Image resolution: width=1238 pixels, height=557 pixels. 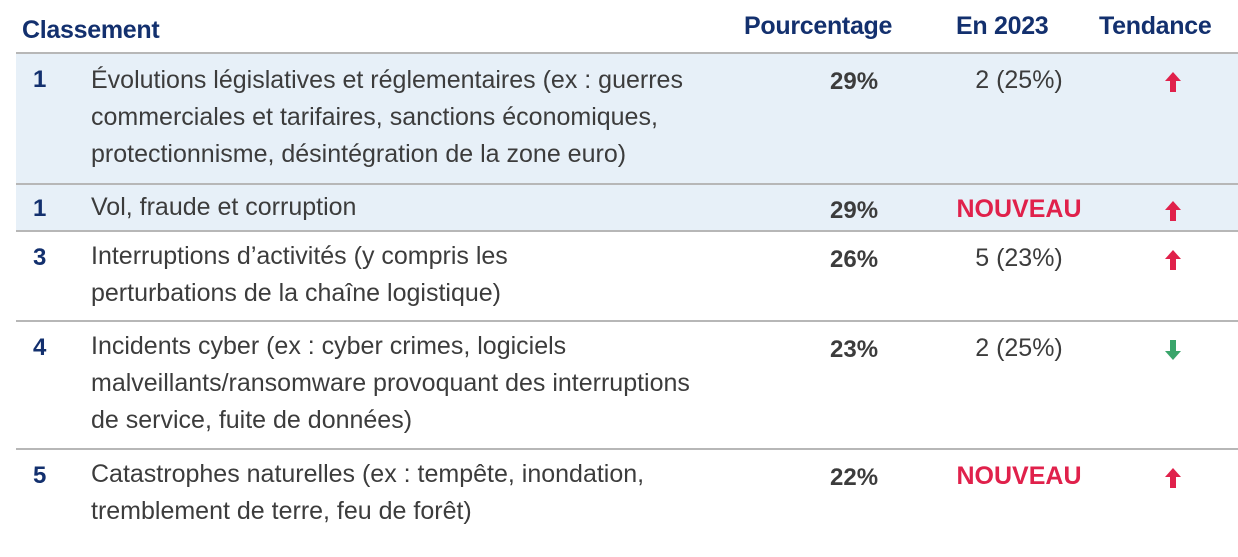 What do you see at coordinates (40, 347) in the screenshot?
I see `row-rank: 4` at bounding box center [40, 347].